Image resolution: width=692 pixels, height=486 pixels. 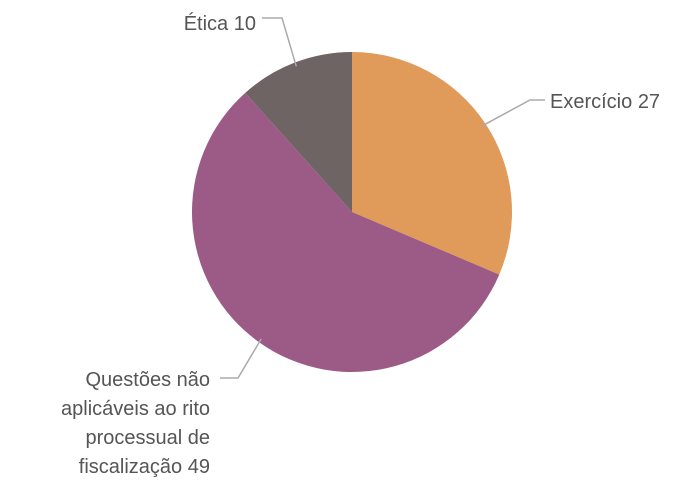 I want to click on value-label: 27, so click(x=649, y=102).